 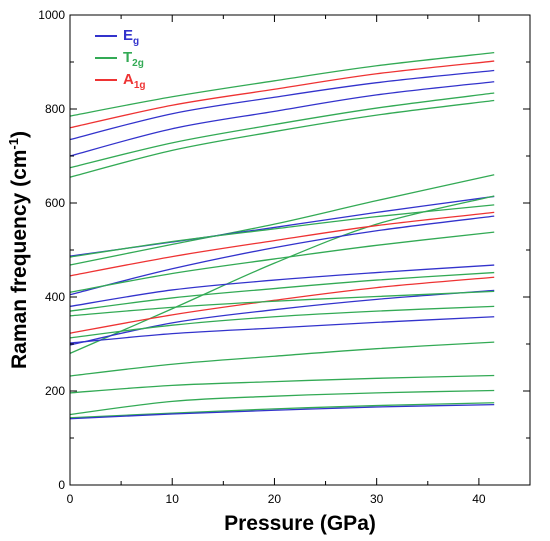 I want to click on x-tick-label: 0, so click(x=70, y=499).